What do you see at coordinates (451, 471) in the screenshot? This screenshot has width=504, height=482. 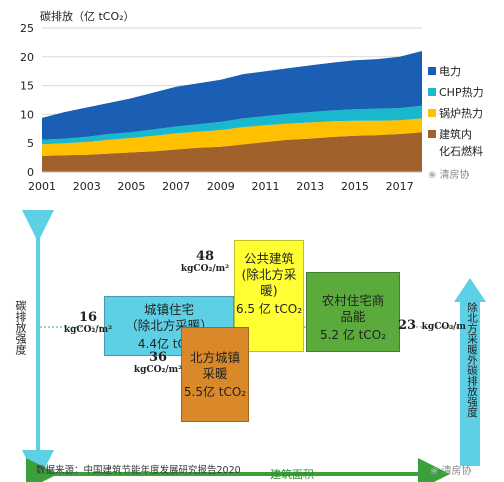 I see `watermark-bottom: ❀ 清房协` at bounding box center [451, 471].